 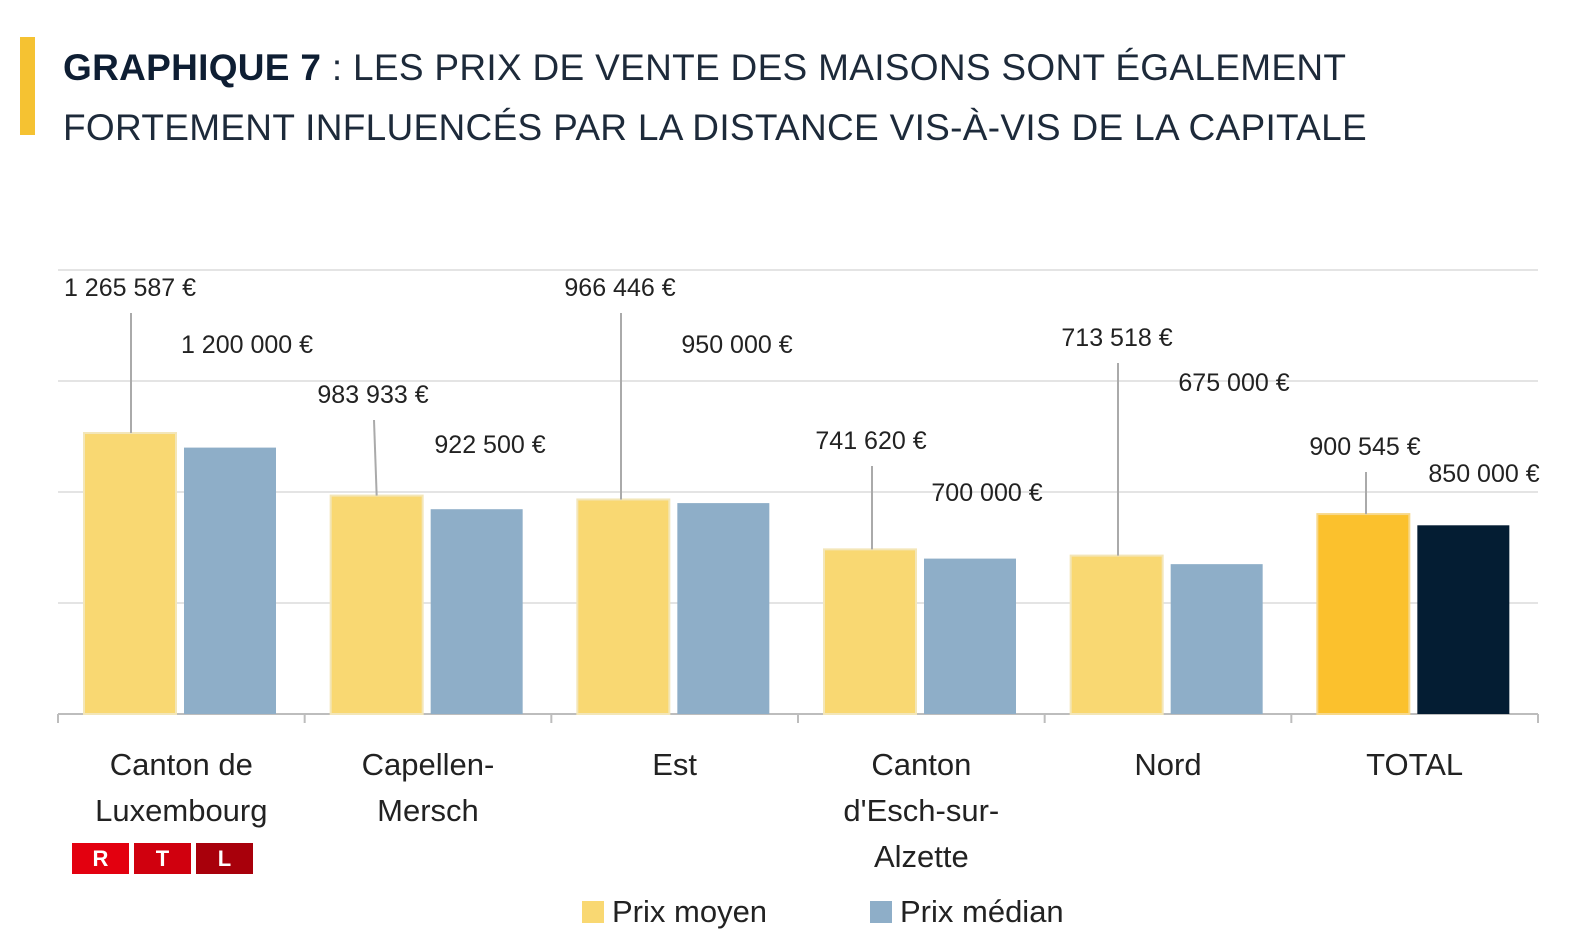 I want to click on legend-label-mean: Prix moyen, so click(x=690, y=911).